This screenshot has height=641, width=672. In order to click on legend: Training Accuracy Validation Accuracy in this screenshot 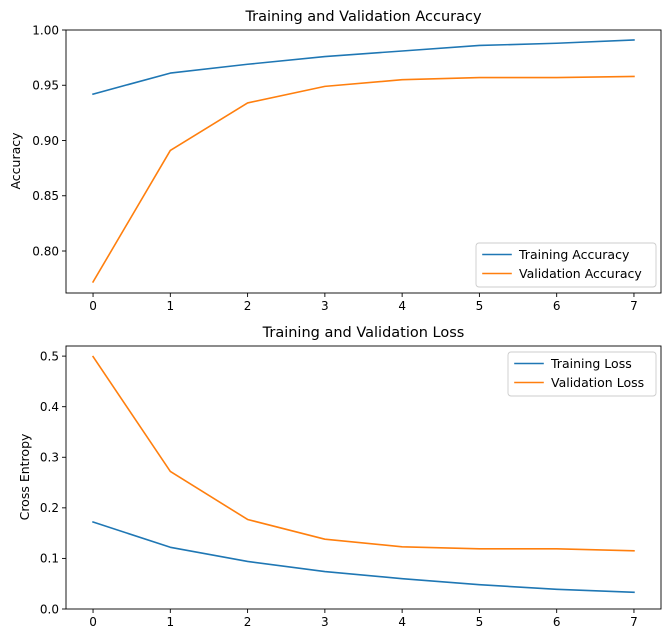, I will do `click(566, 265)`.